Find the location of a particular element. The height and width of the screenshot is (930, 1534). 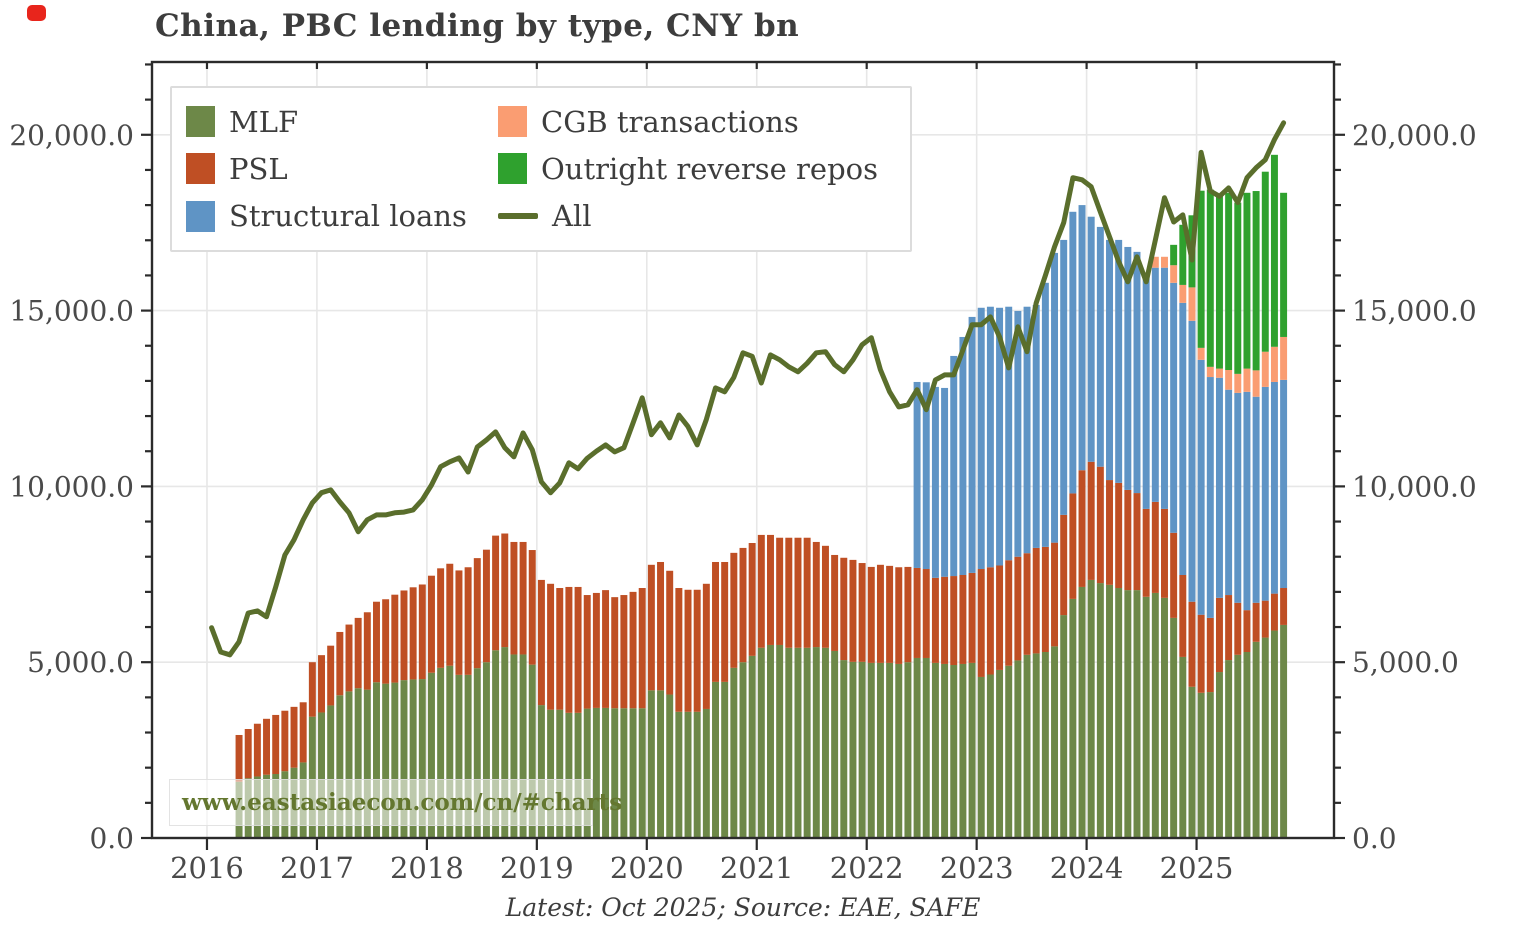

watermark: www.eastasiaecon.com/cn/#charts is located at coordinates (395, 802).